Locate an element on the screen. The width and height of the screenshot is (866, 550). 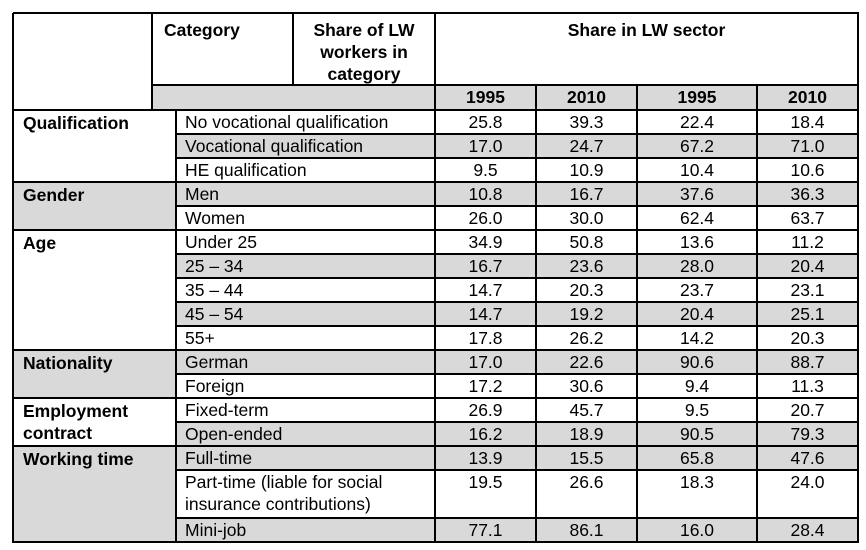
row-label: Full-time is located at coordinates (305, 458).